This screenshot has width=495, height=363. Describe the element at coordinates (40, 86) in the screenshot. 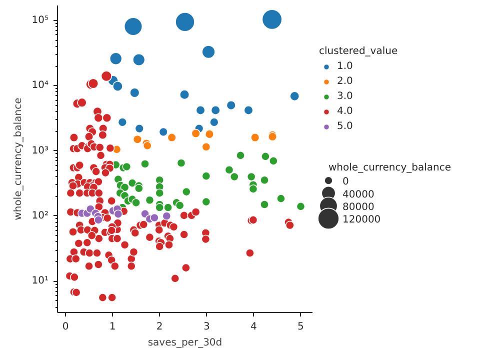

I see `y-tick-label: 10⁴` at that location.